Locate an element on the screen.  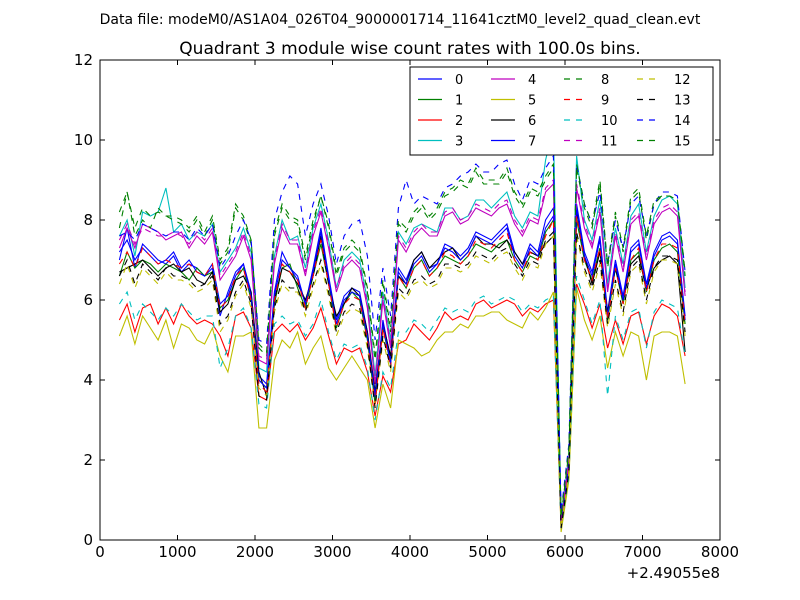
legend-label-9: 9 is located at coordinates (605, 101).